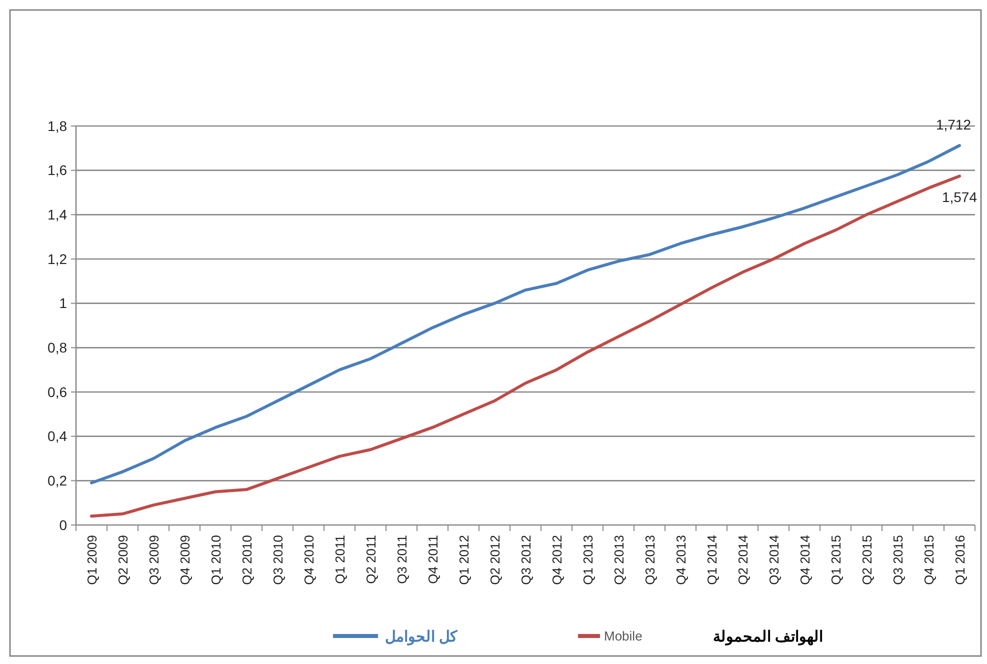 This screenshot has height=664, width=987. I want to click on x-tick-label: Q1 2014, so click(712, 560).